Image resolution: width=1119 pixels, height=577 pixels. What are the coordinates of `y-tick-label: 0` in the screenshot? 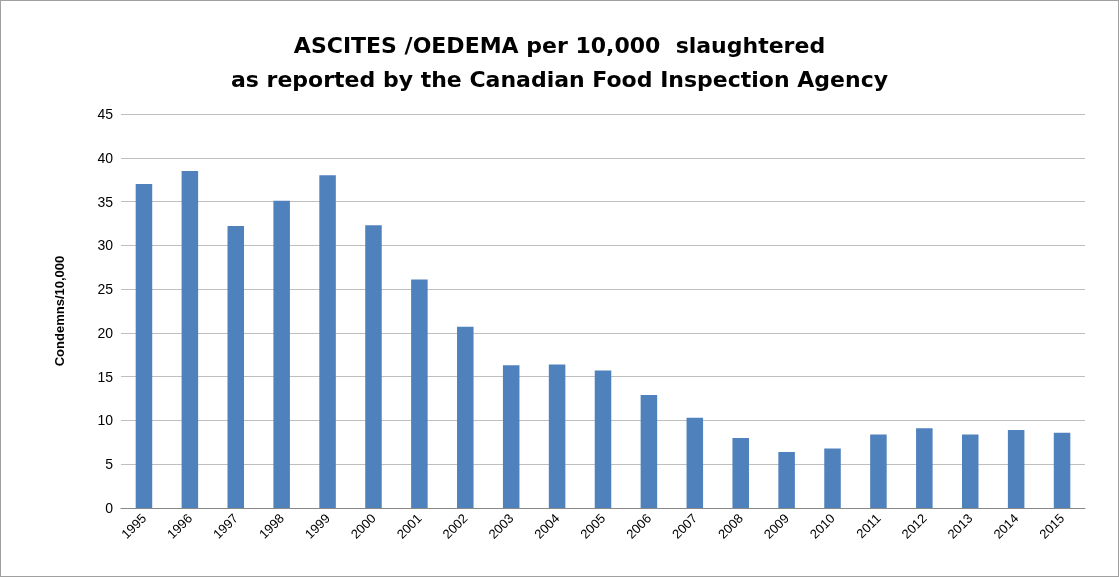 It's located at (109, 508).